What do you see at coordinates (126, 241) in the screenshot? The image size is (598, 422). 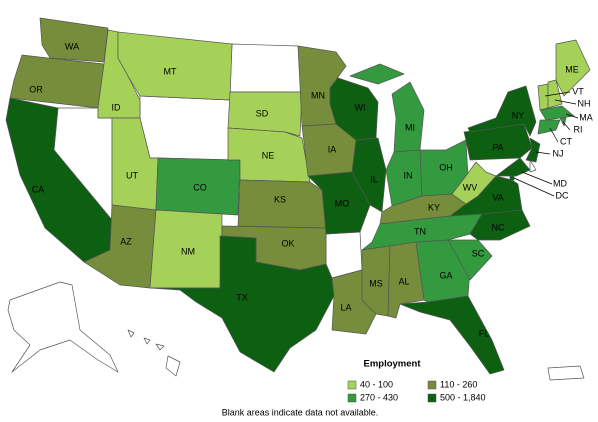 I see `state-label: AZ` at bounding box center [126, 241].